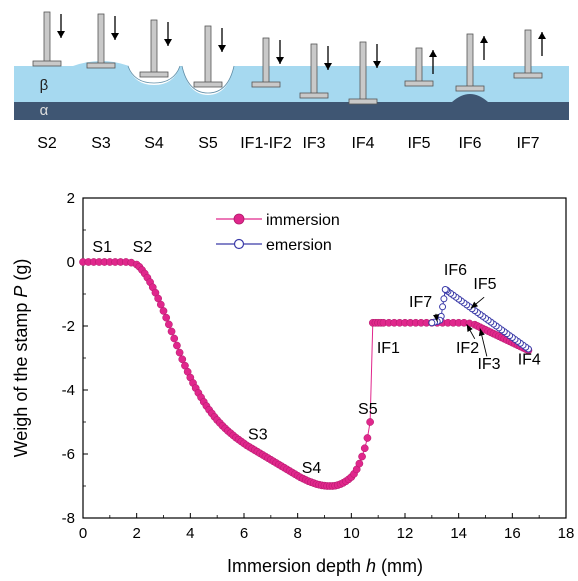  Describe the element at coordinates (399, 566) in the screenshot. I see `x-axis-label-unit: (mm)` at that location.